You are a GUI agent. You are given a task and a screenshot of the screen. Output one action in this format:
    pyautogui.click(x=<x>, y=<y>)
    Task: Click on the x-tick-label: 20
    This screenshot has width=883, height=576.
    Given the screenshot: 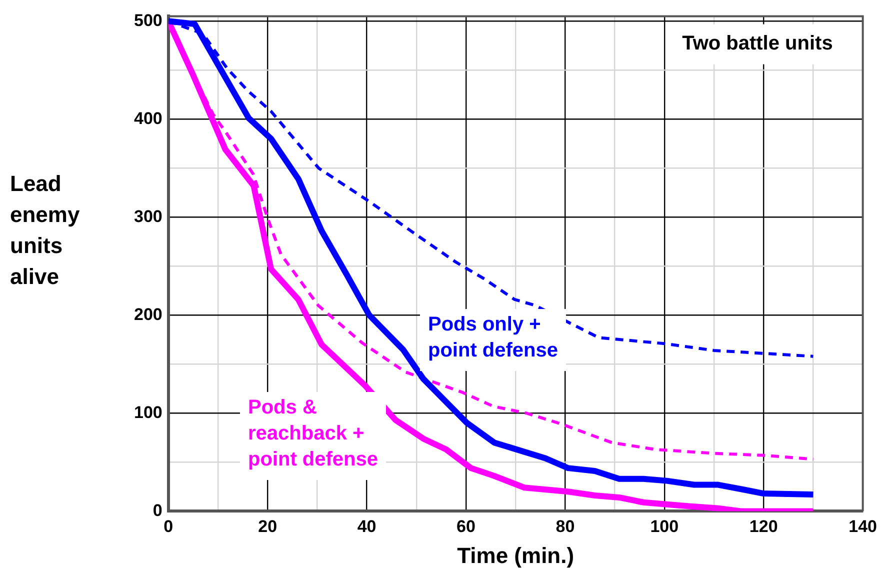 What is the action you would take?
    pyautogui.click(x=268, y=526)
    